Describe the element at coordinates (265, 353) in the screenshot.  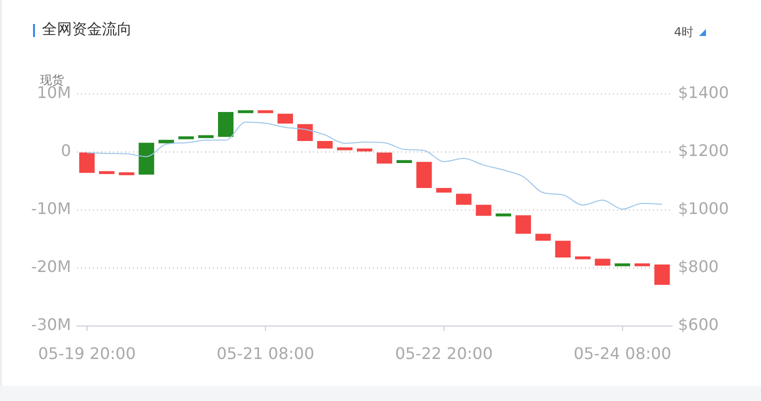
I see `x-tick-label: 05-21 08:00` at that location.